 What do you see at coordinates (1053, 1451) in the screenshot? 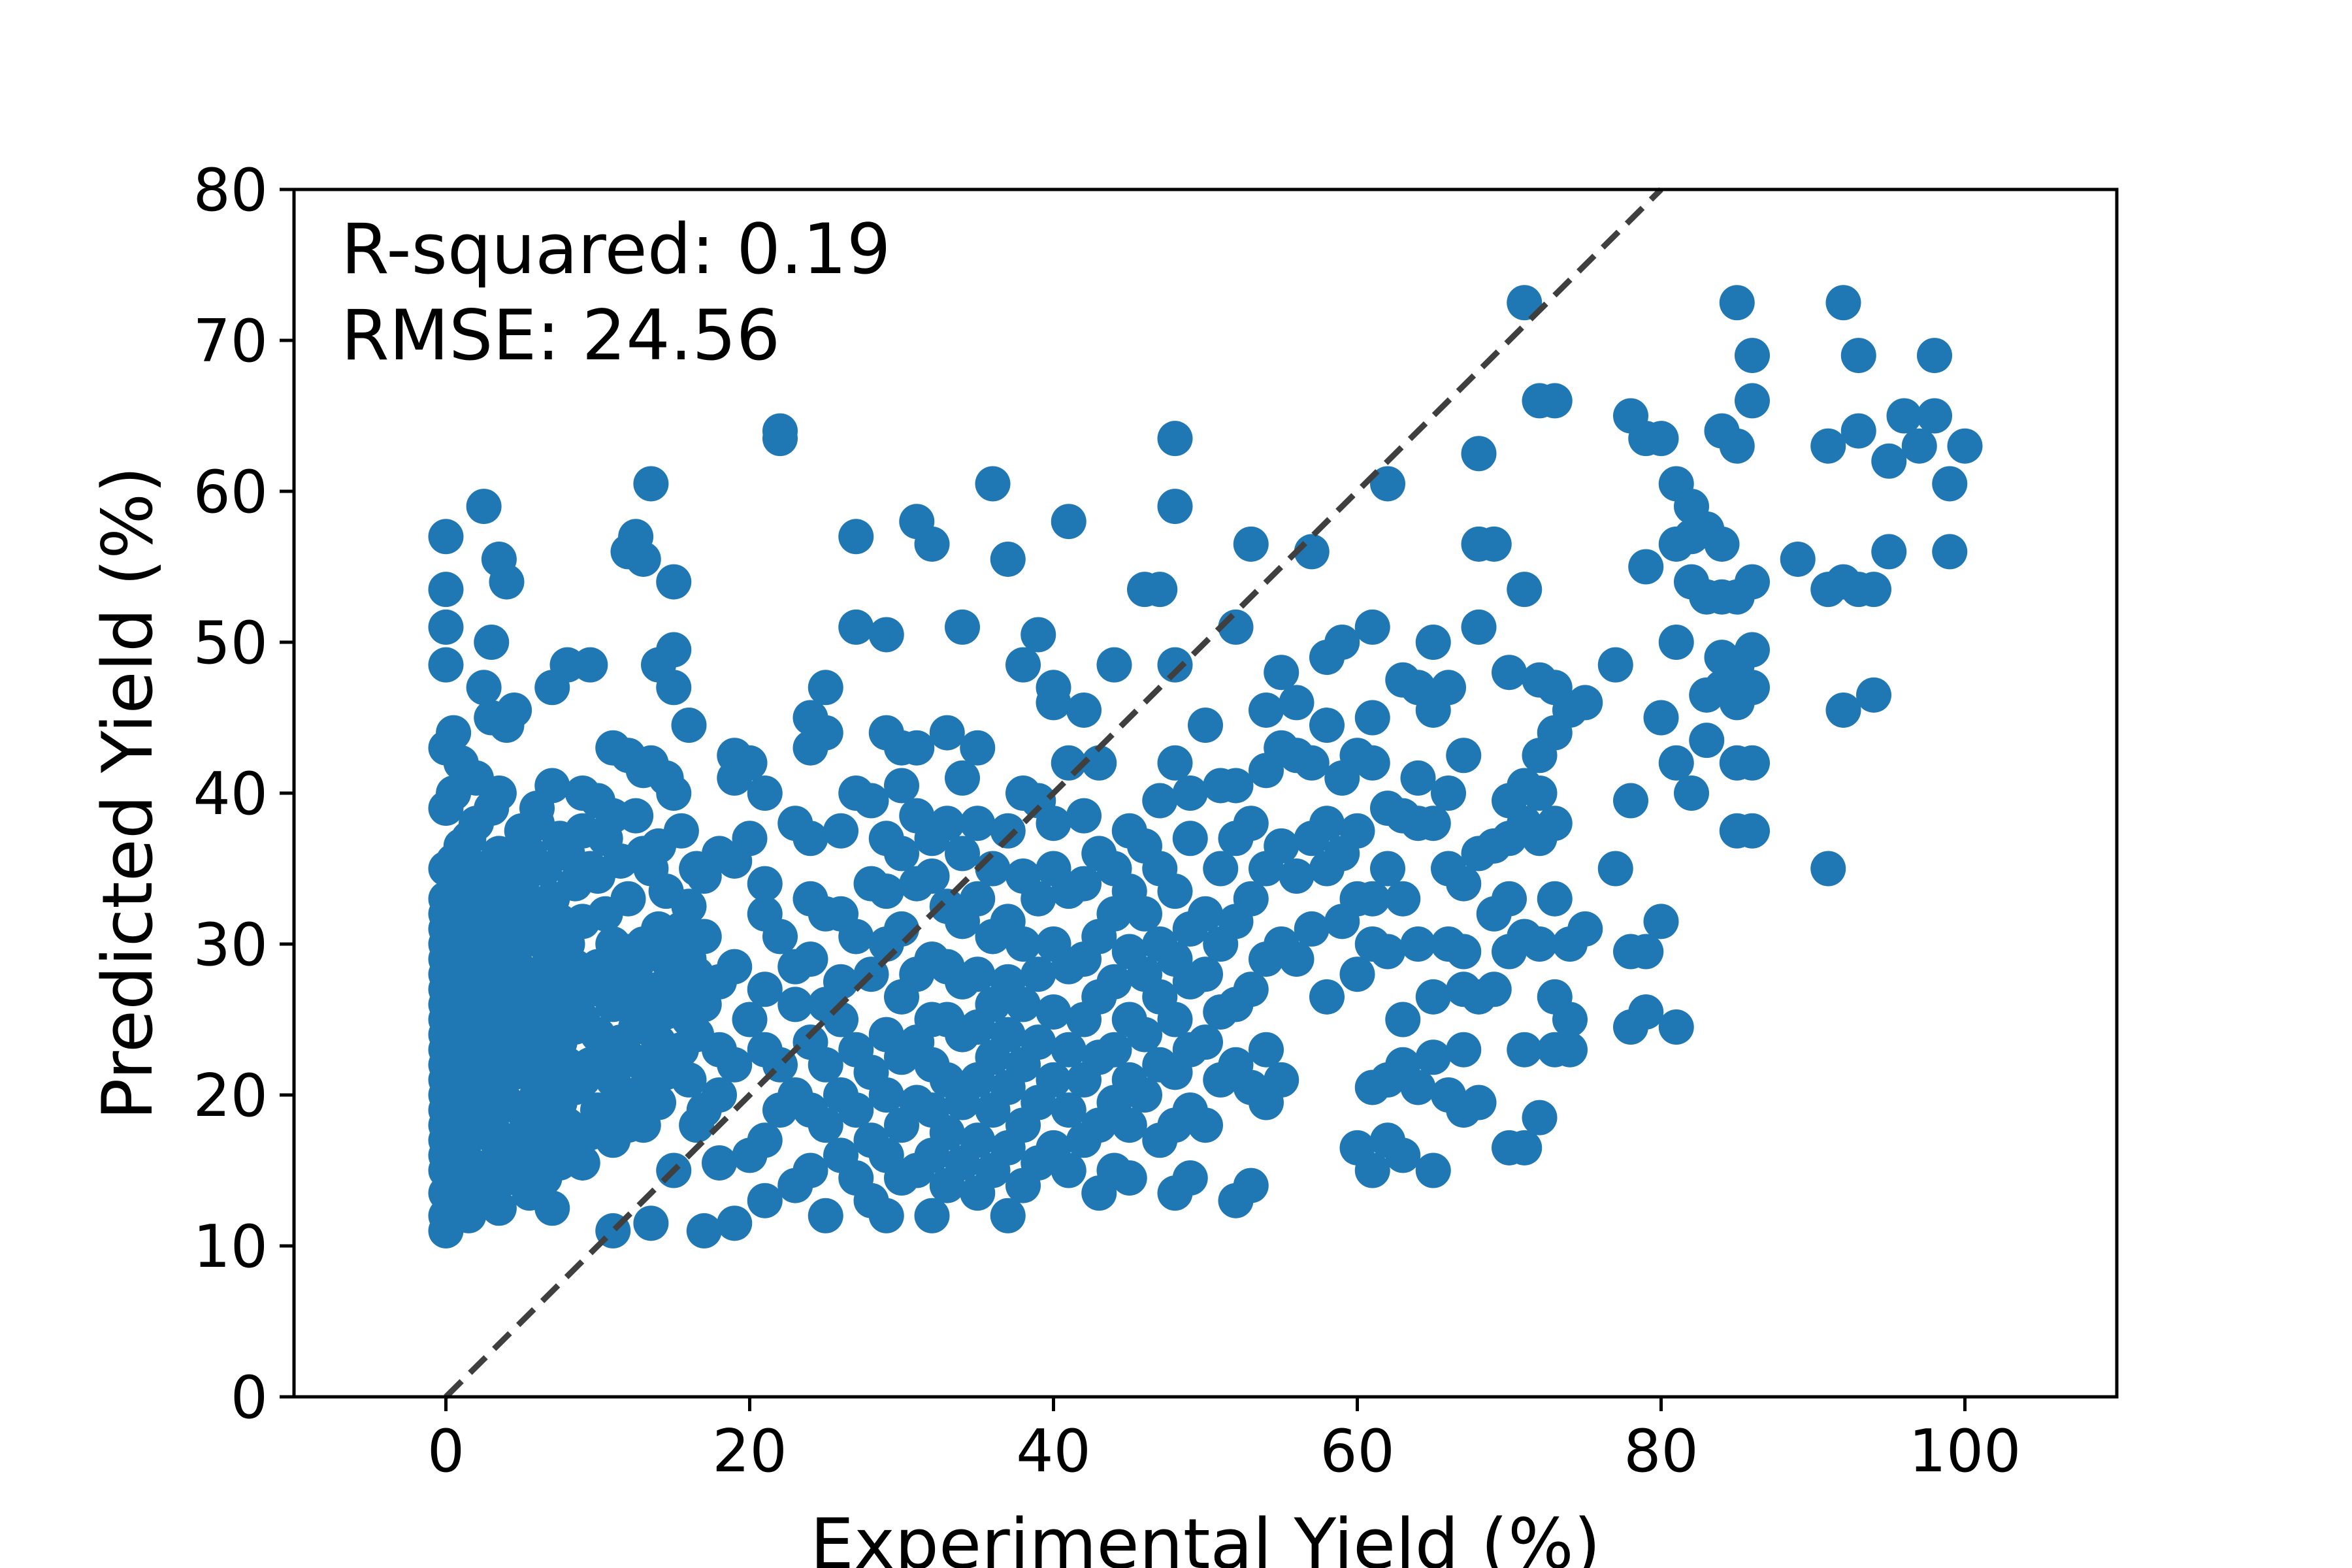
I see `x-tick-label: 40` at bounding box center [1053, 1451].